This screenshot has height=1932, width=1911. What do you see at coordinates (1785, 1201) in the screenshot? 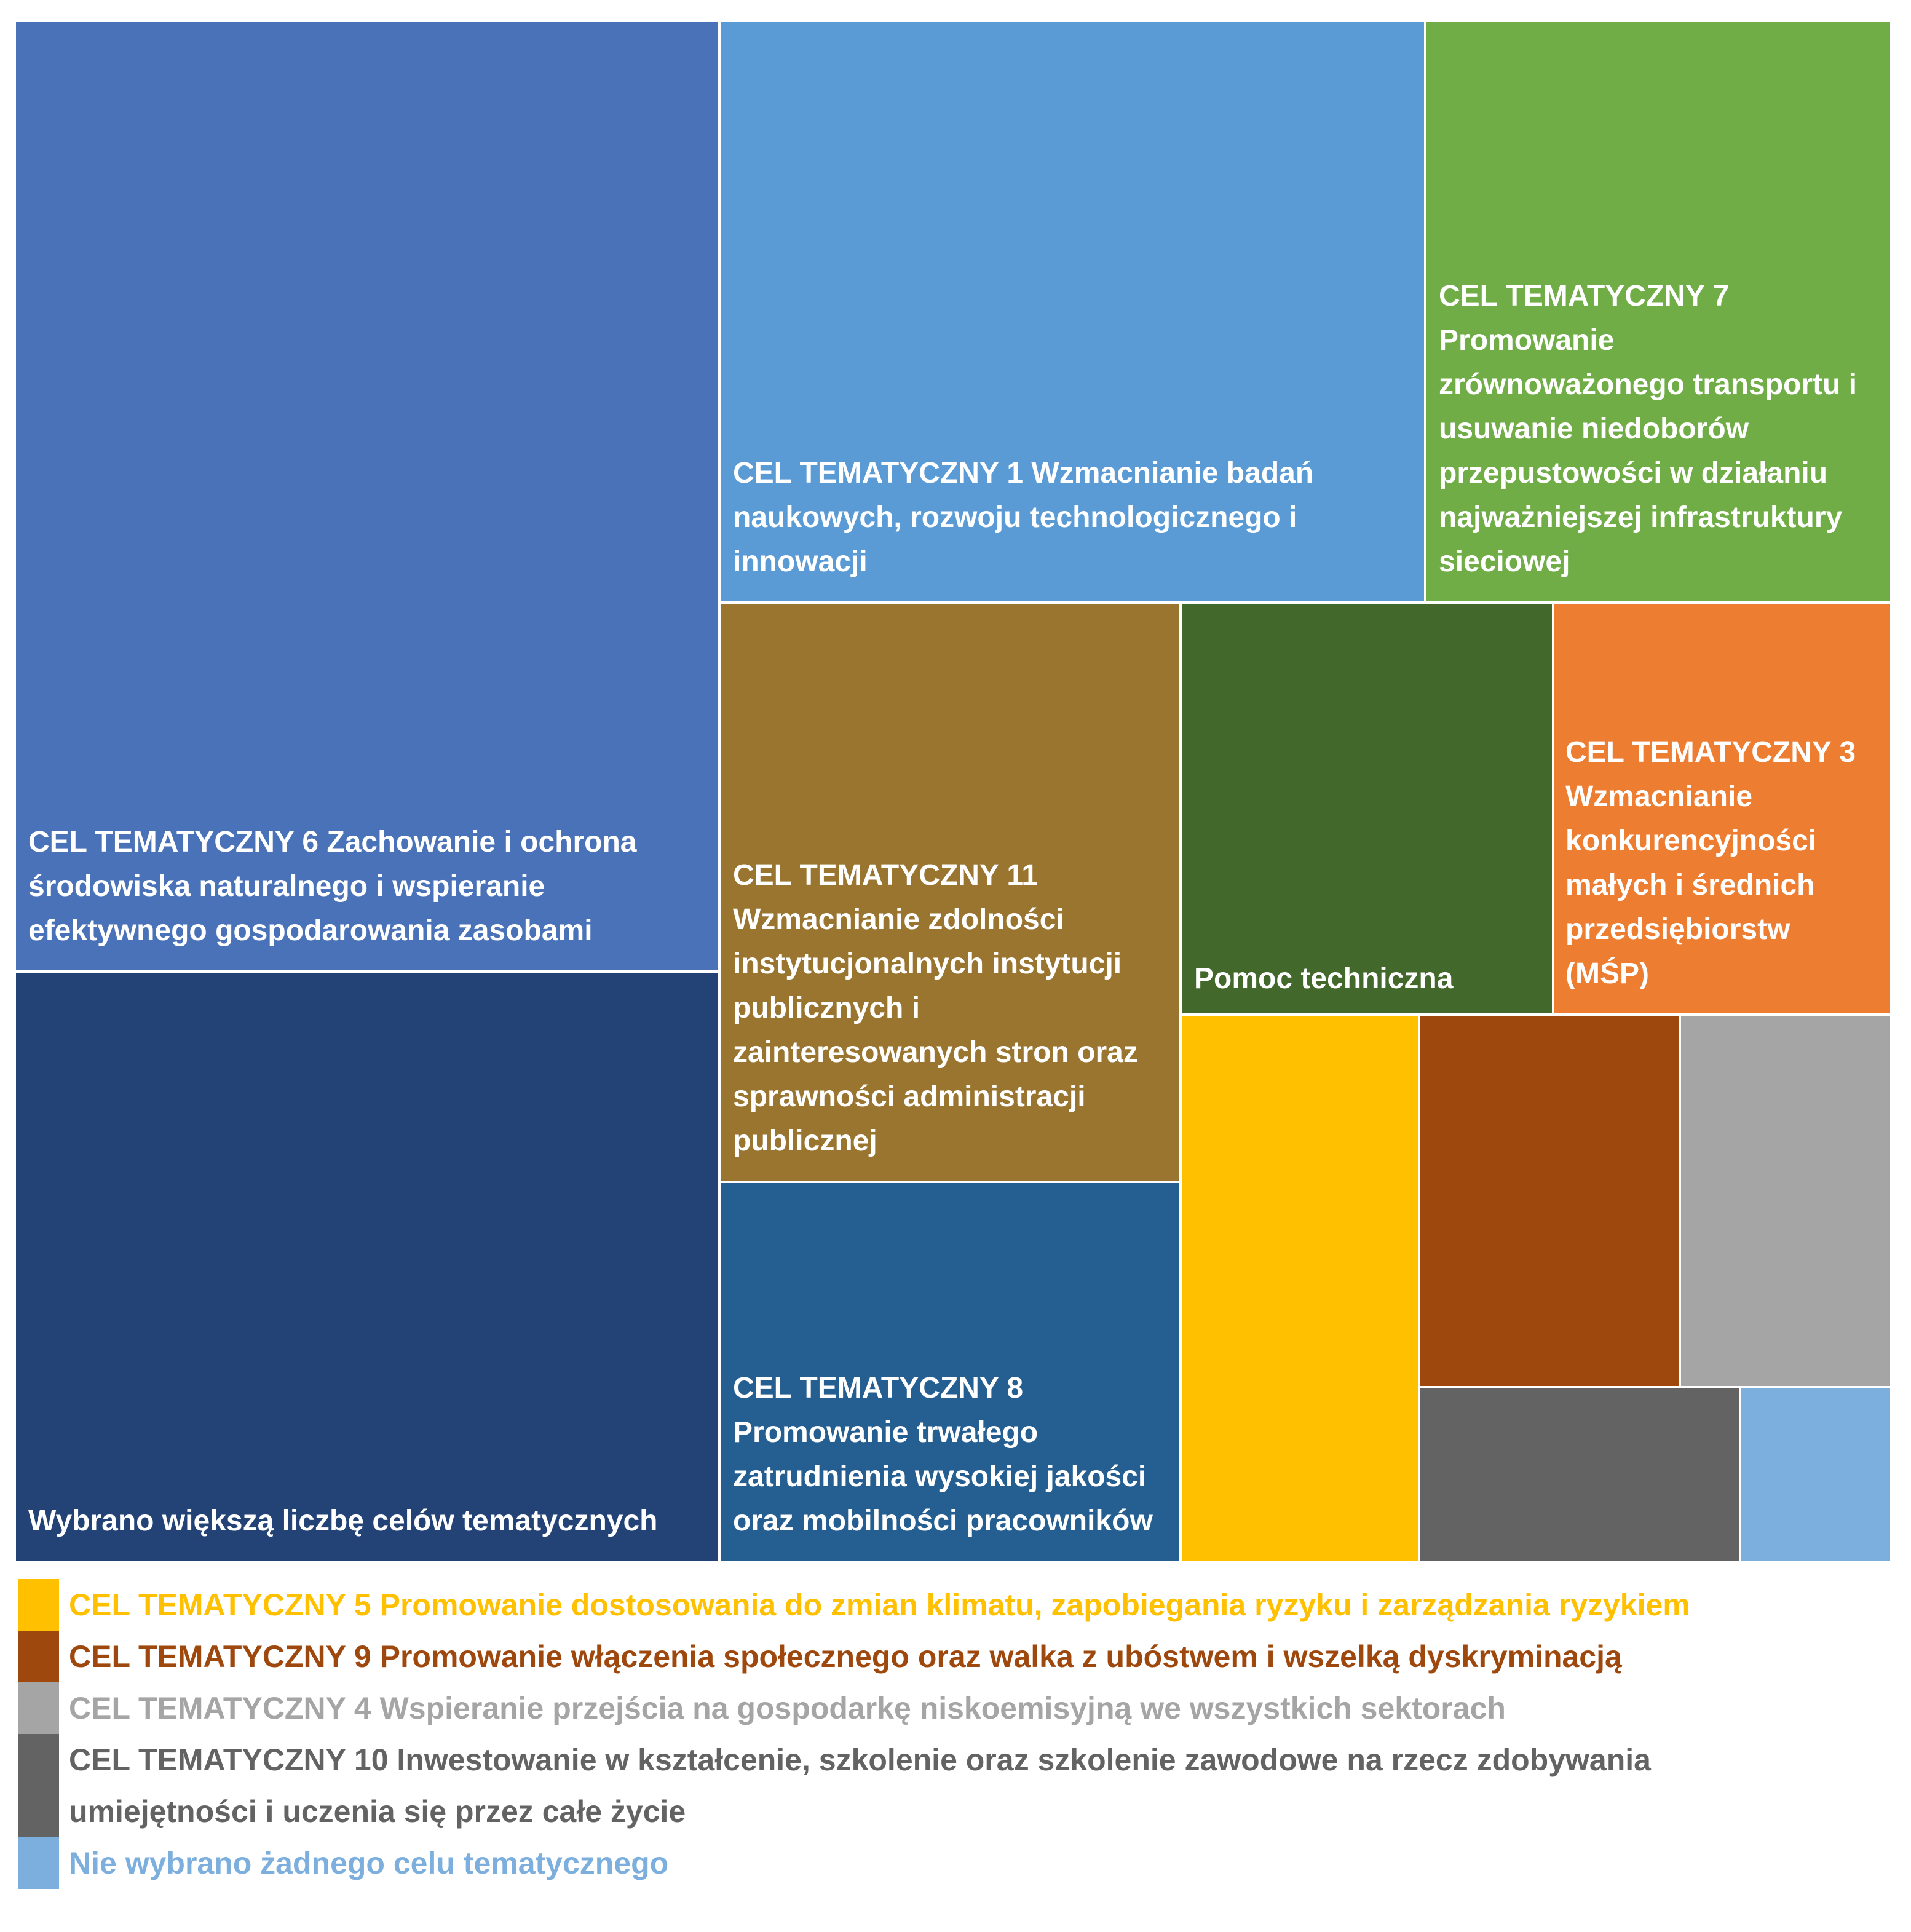
I see `treemap-tile-ct4` at bounding box center [1785, 1201].